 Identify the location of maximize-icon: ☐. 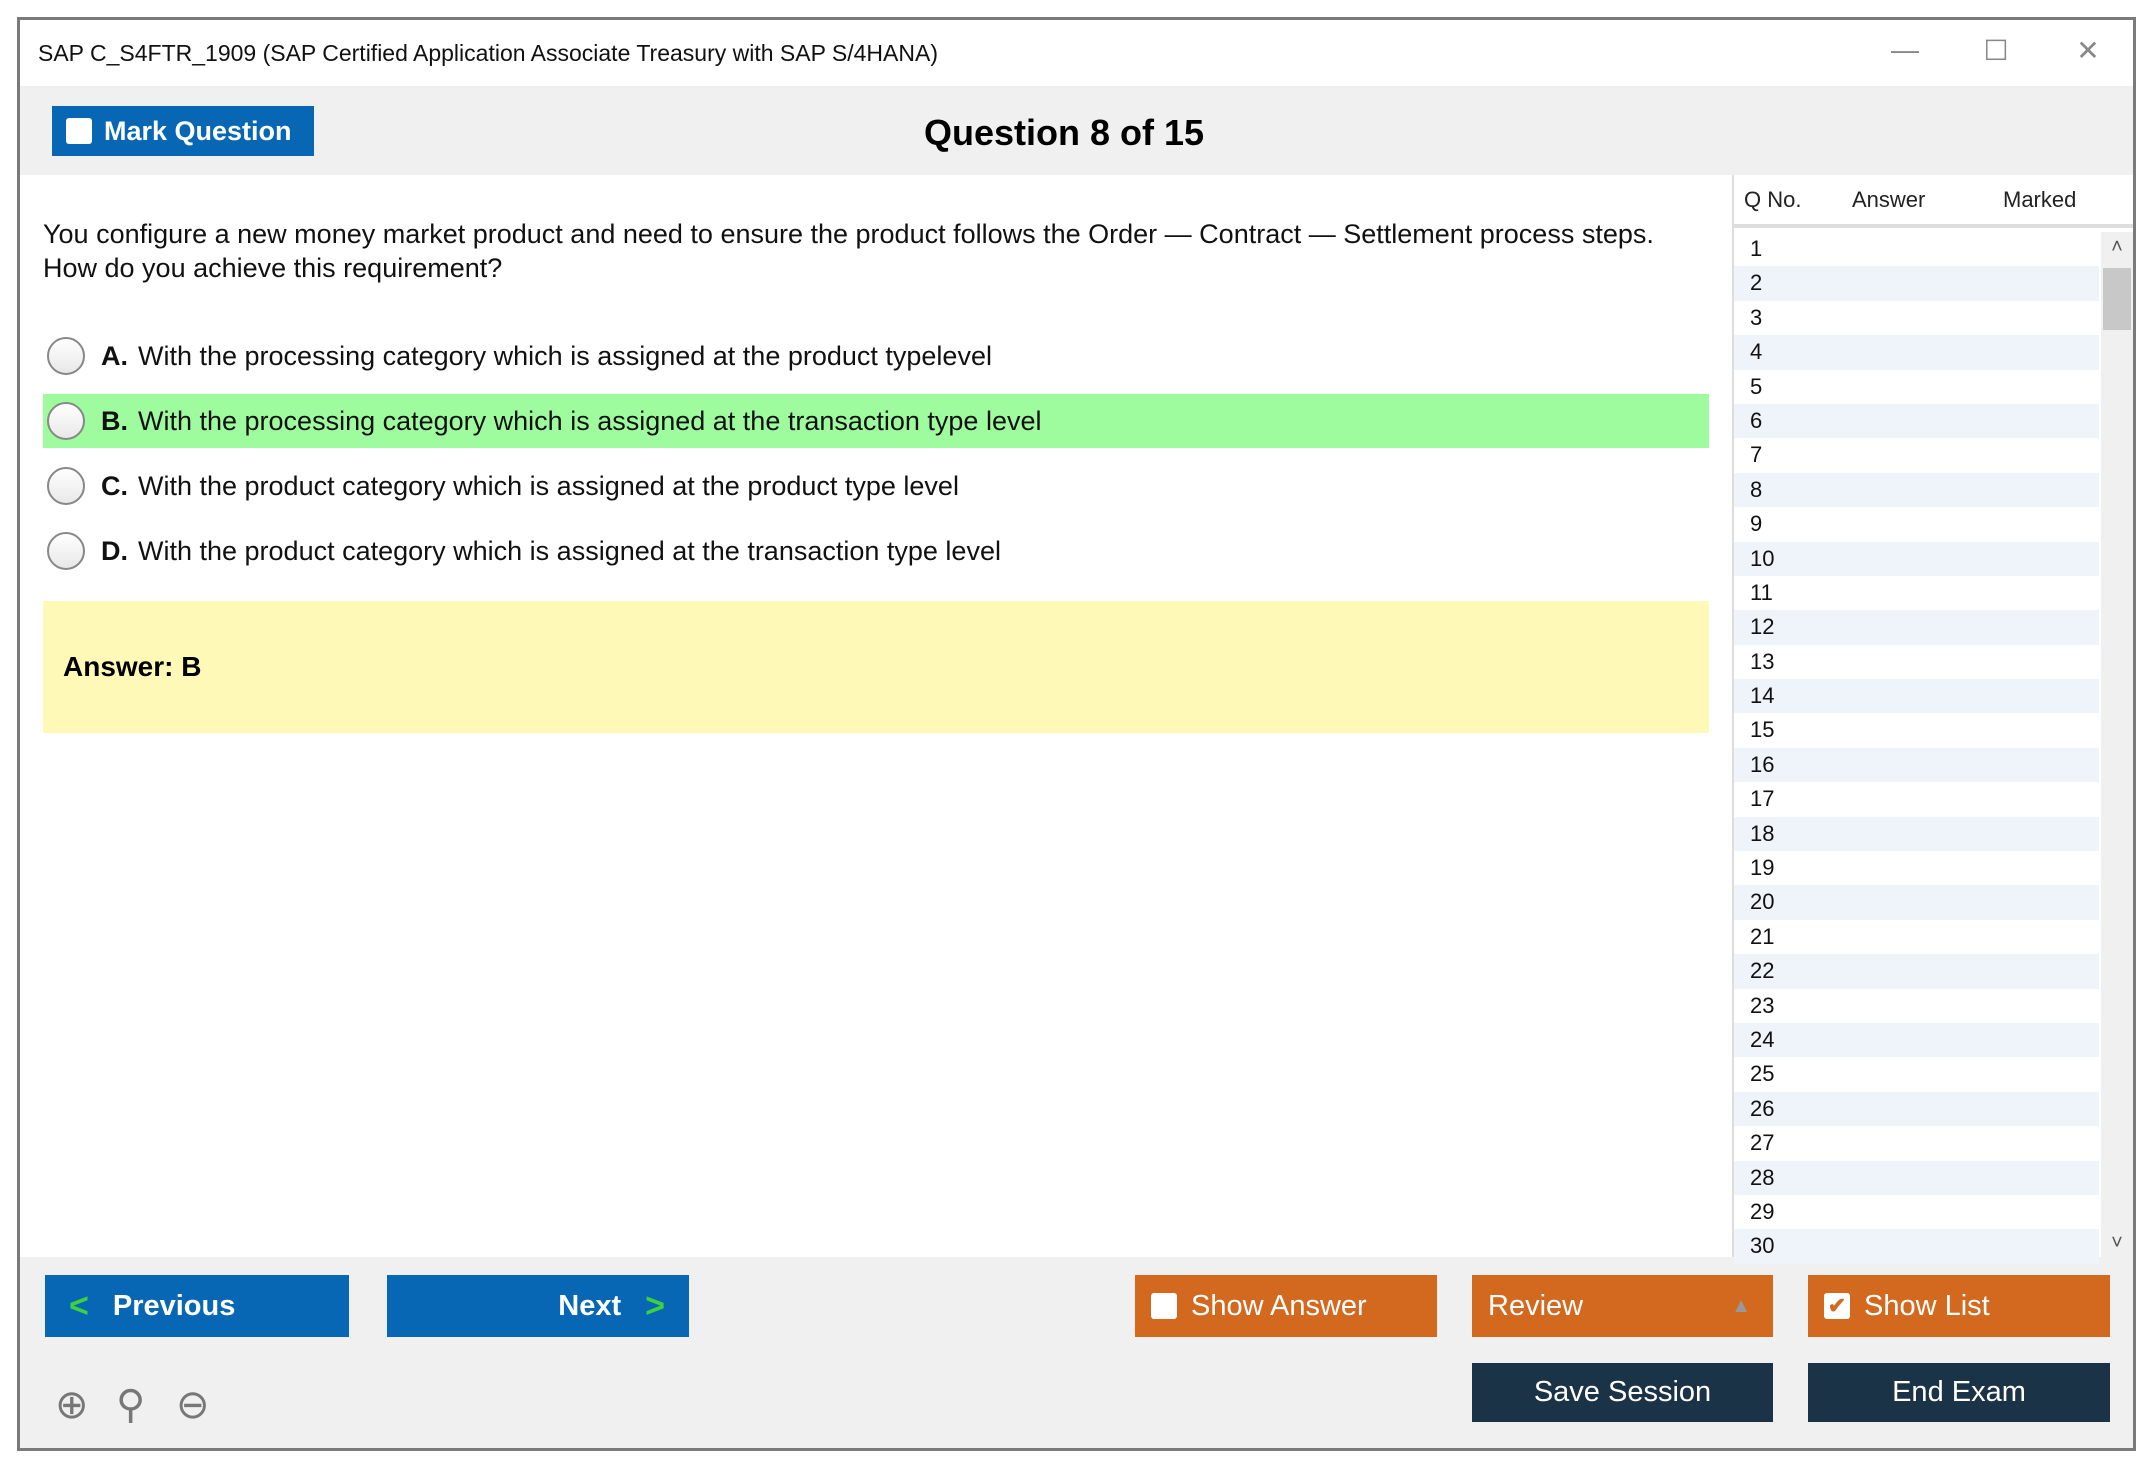
(1996, 50).